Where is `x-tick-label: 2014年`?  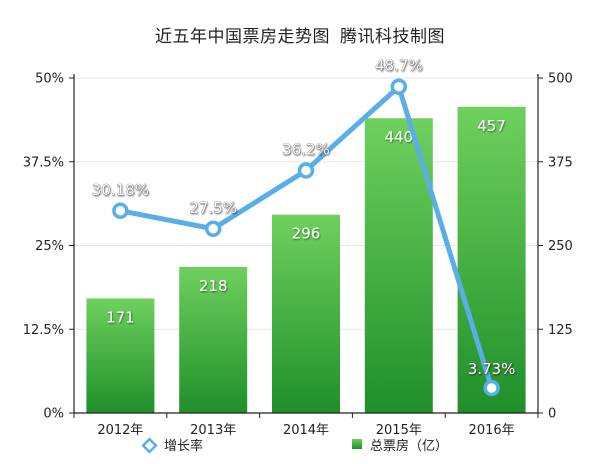
x-tick-label: 2014年 is located at coordinates (306, 430).